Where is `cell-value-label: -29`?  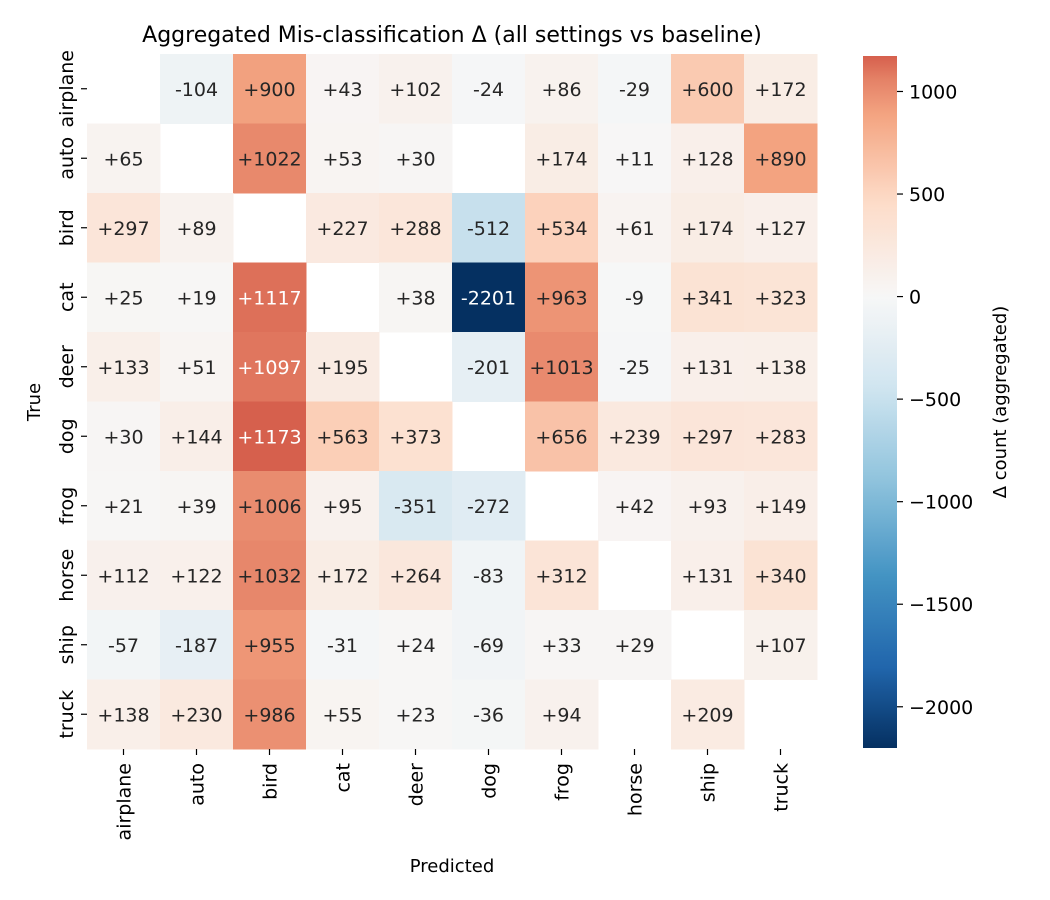 cell-value-label: -29 is located at coordinates (634, 90).